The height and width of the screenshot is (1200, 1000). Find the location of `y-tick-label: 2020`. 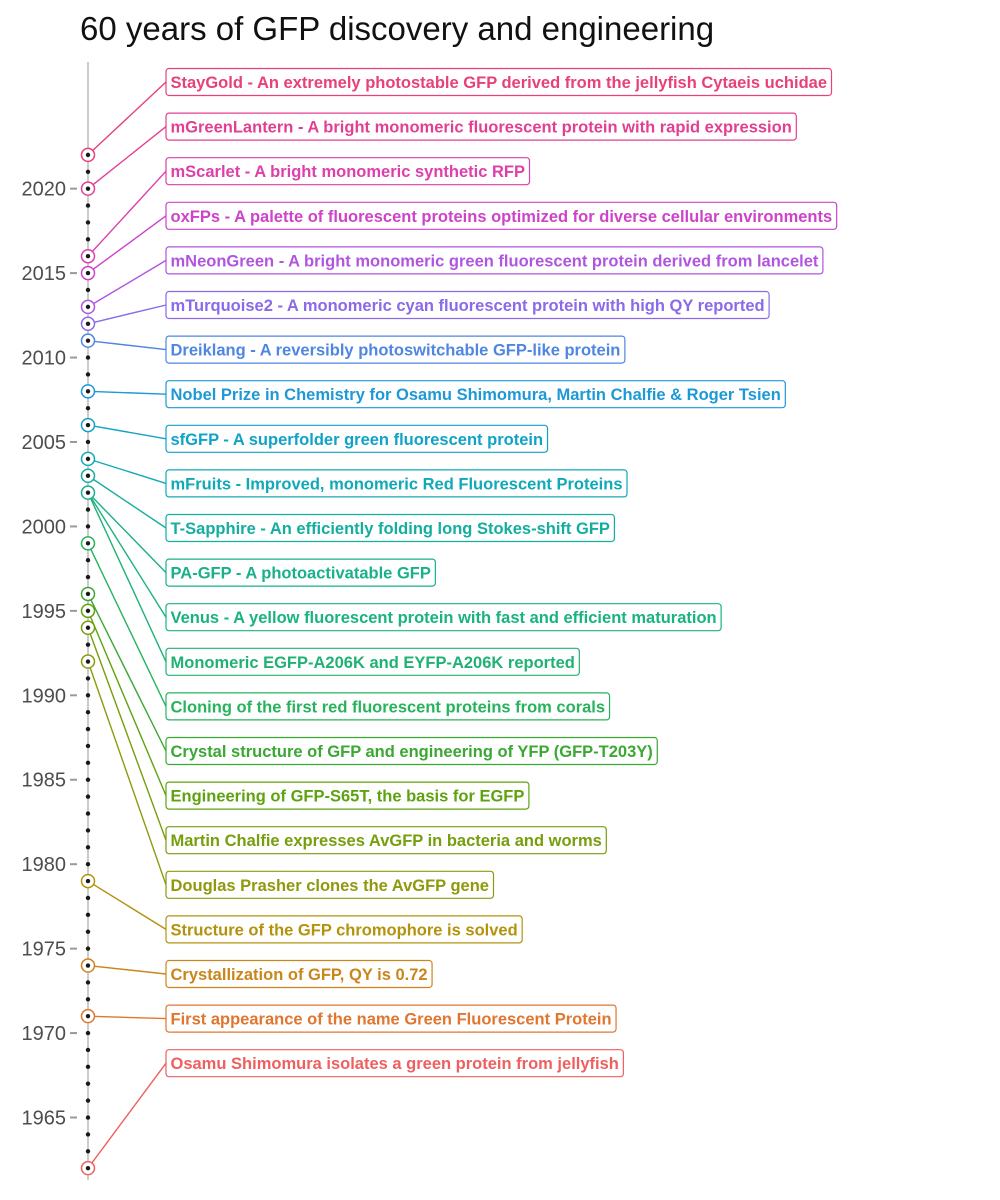

y-tick-label: 2020 is located at coordinates (44, 190).